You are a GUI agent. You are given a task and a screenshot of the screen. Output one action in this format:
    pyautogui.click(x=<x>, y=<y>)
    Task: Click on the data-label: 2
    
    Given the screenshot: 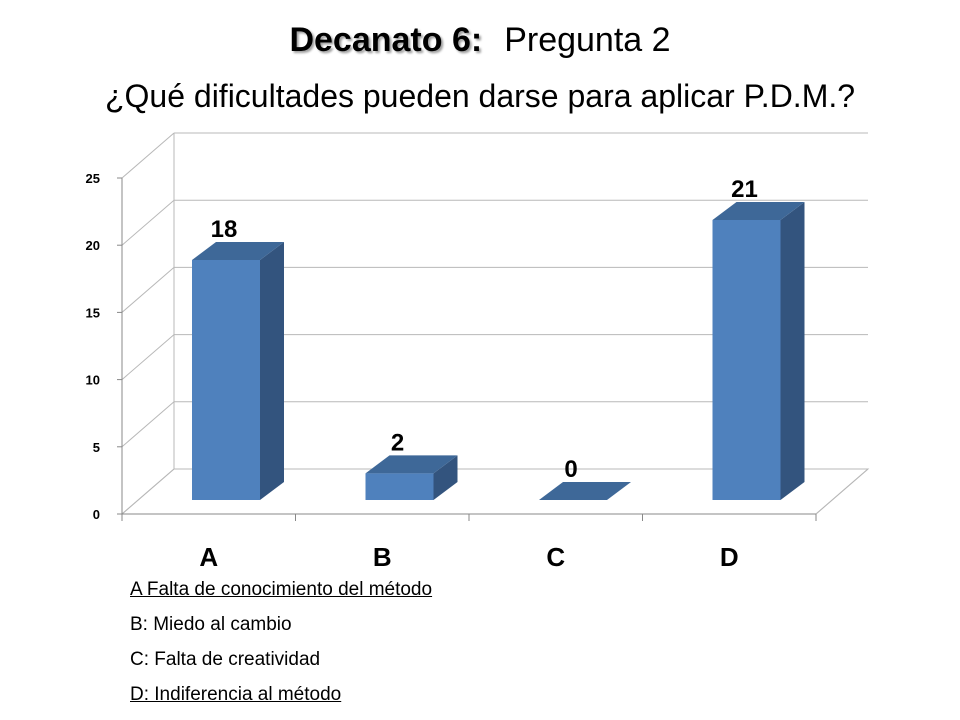 What is the action you would take?
    pyautogui.click(x=397, y=442)
    